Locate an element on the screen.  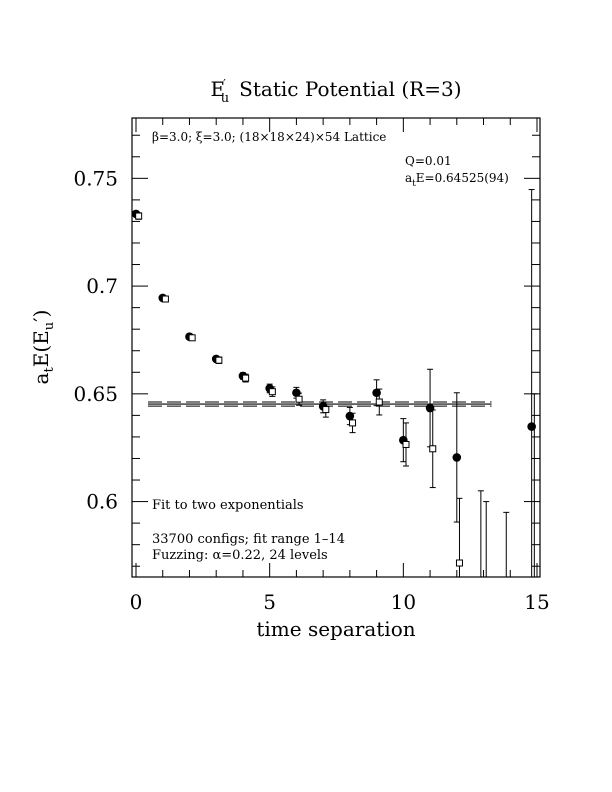
x-tick-label: 0 is located at coordinates (136, 602).